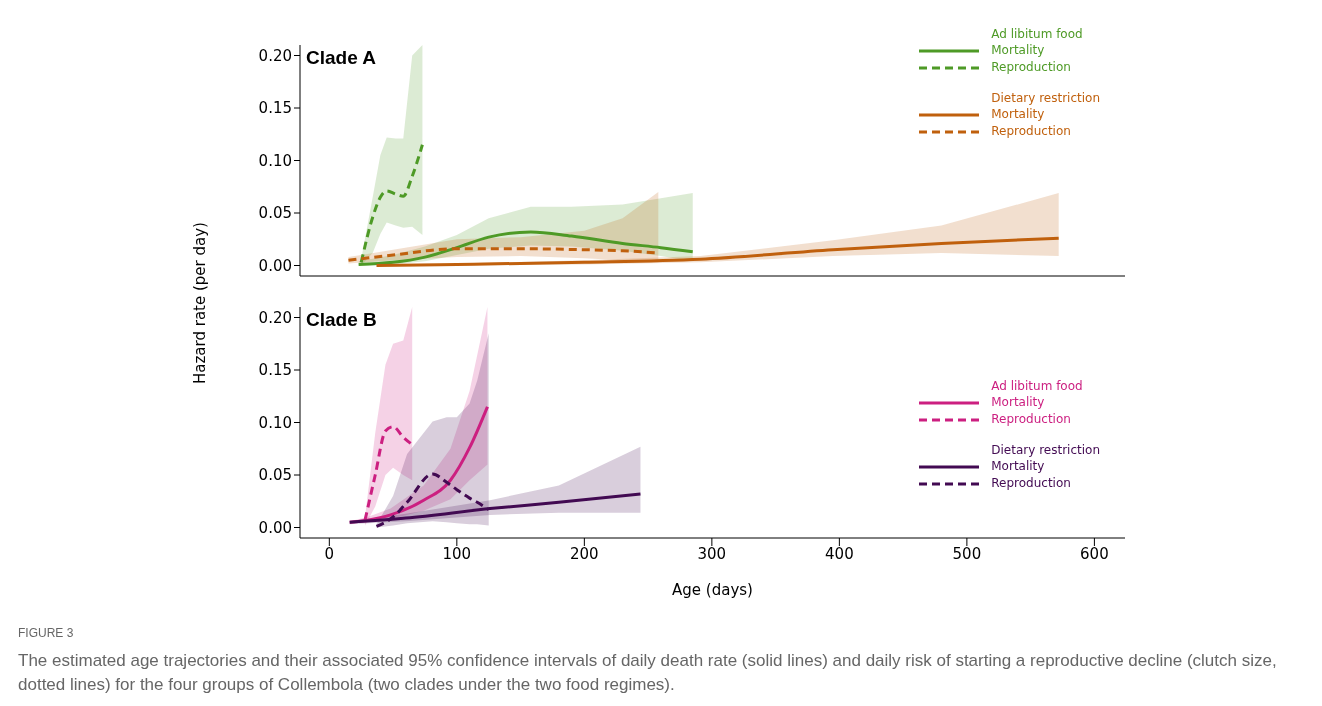  What do you see at coordinates (329, 553) in the screenshot?
I see `x-tick-label: 0` at bounding box center [329, 553].